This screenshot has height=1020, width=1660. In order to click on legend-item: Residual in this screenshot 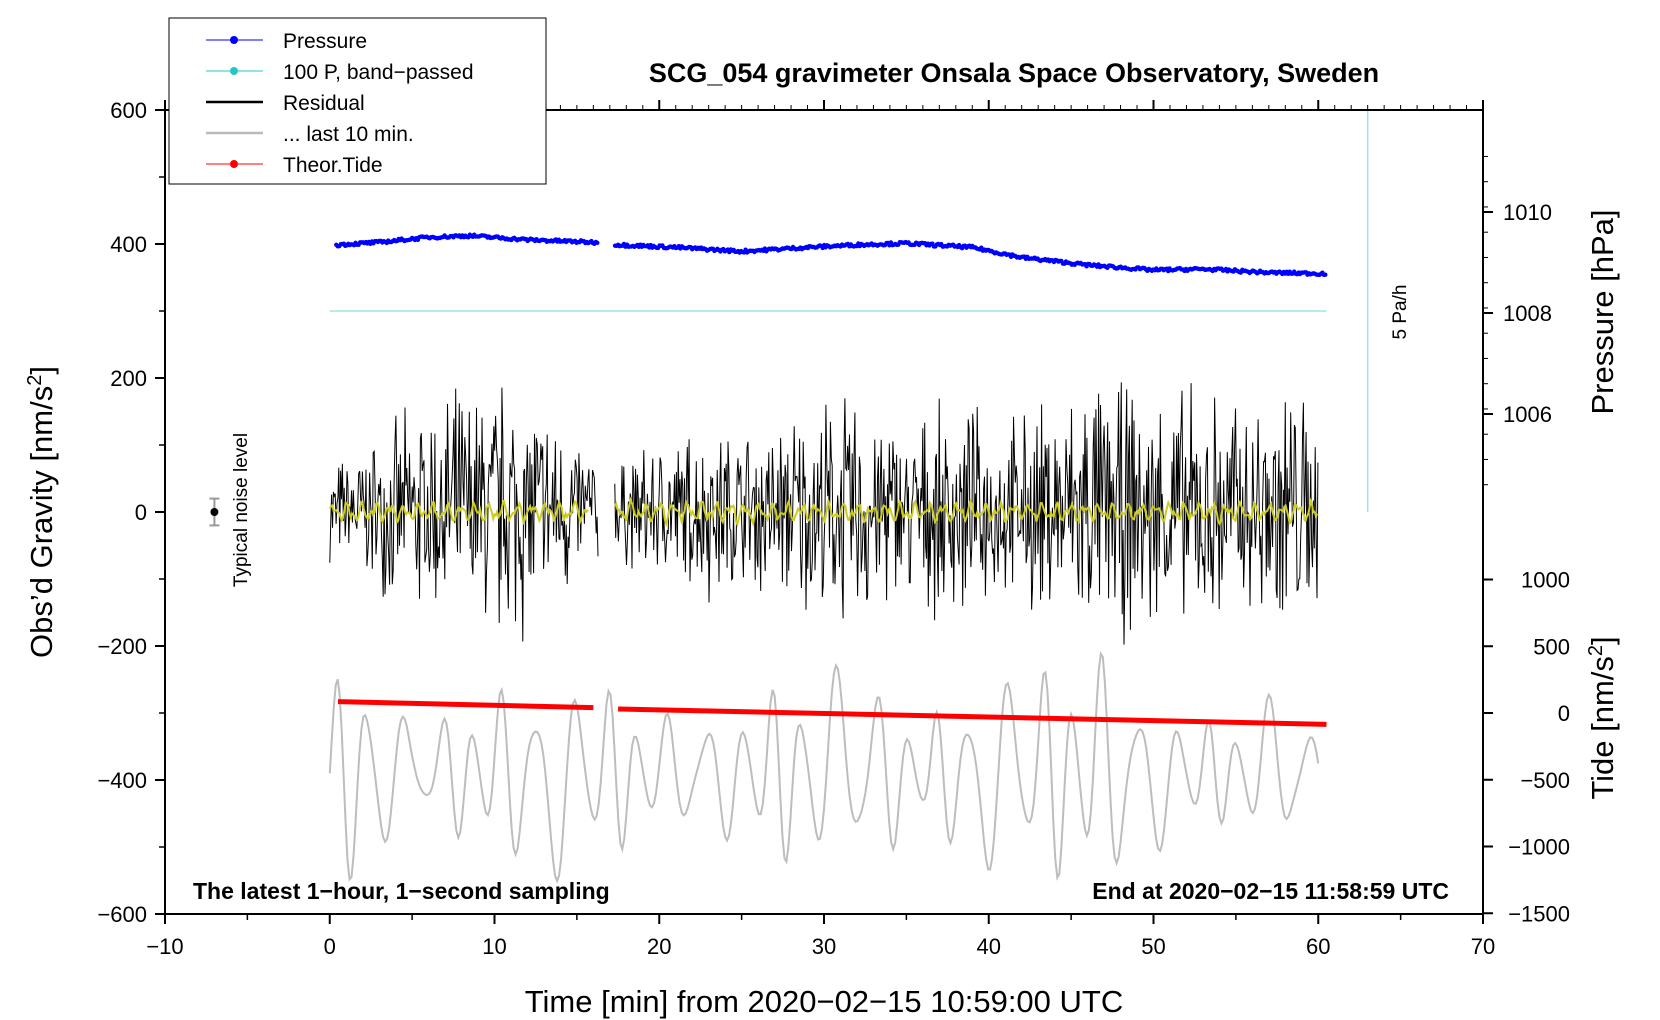, I will do `click(285, 103)`.